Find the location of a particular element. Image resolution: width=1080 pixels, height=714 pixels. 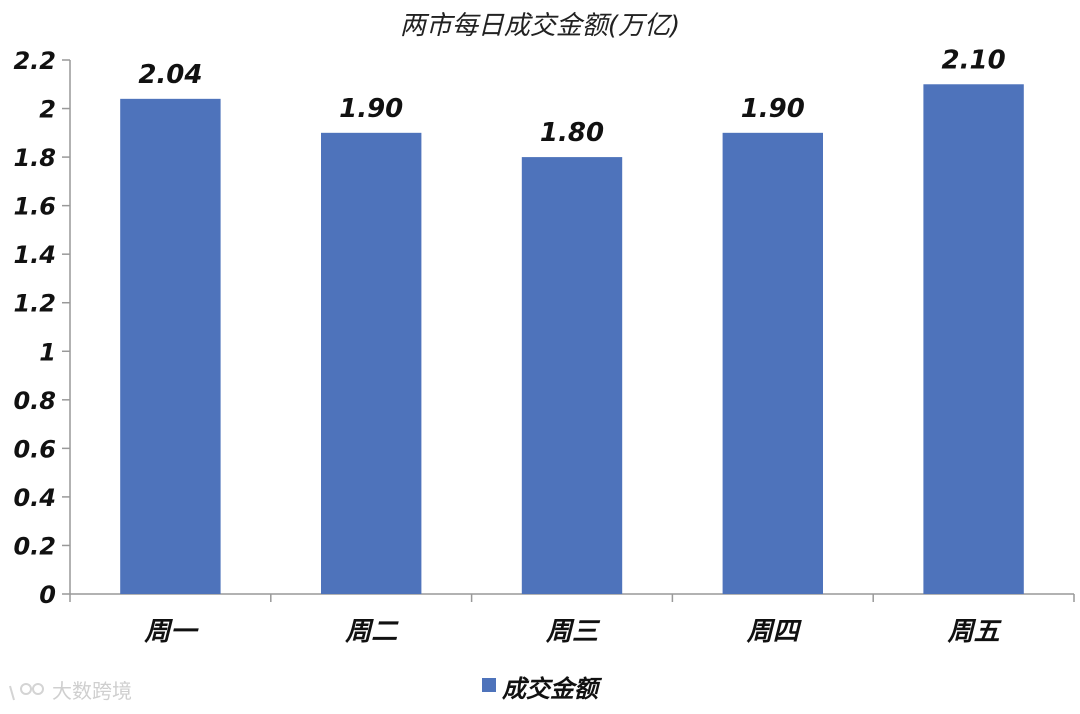

legend: 成交金额 is located at coordinates (542, 689).